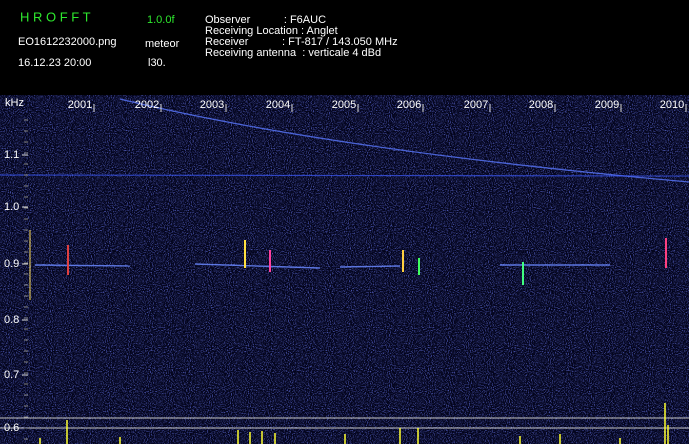 Image resolution: width=689 pixels, height=444 pixels. Describe the element at coordinates (11, 155) in the screenshot. I see `y-label: 1.1` at that location.